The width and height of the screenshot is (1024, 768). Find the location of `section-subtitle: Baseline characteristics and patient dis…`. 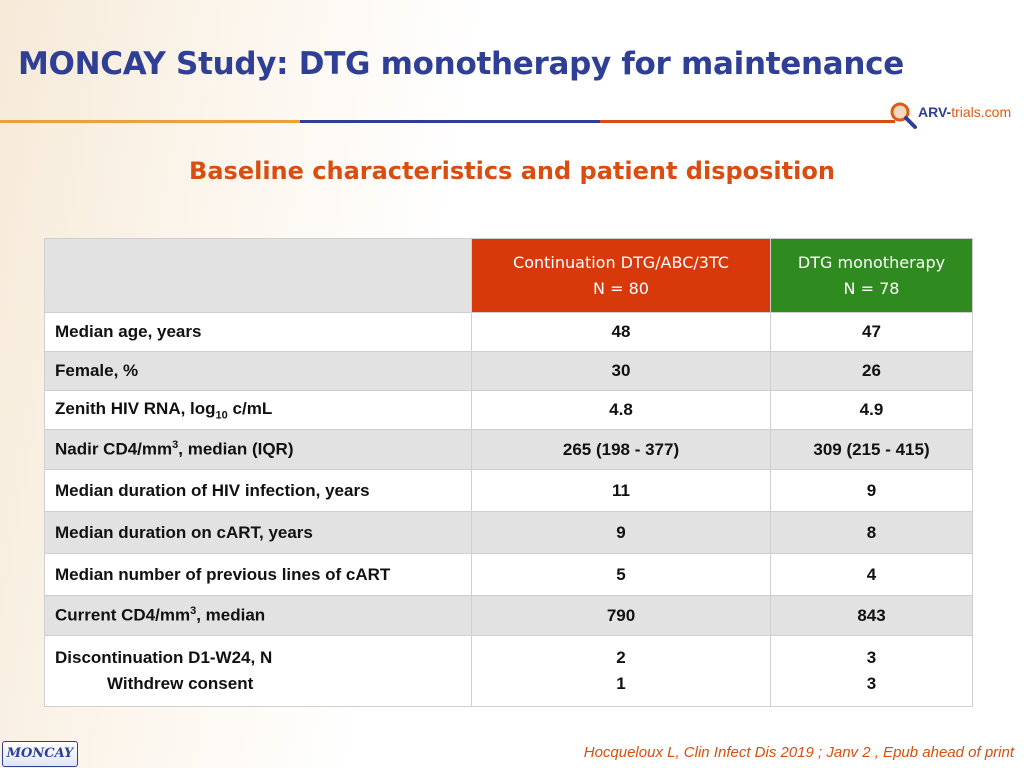

section-subtitle: Baseline characteristics and patient dis… is located at coordinates (512, 171).